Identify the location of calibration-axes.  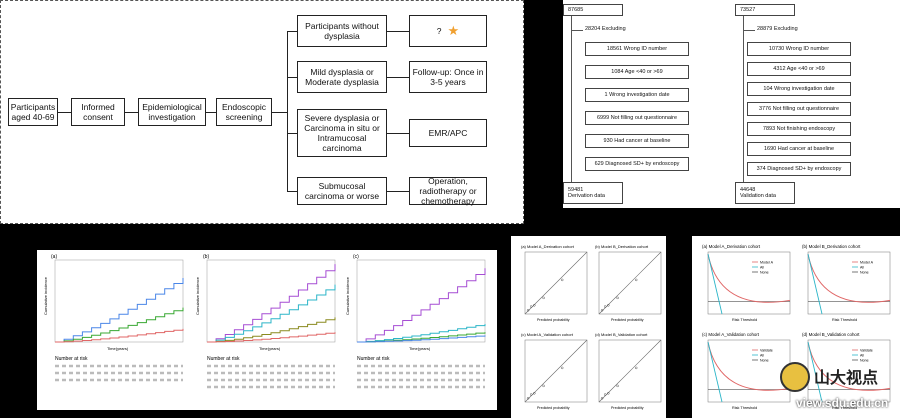
(556, 283).